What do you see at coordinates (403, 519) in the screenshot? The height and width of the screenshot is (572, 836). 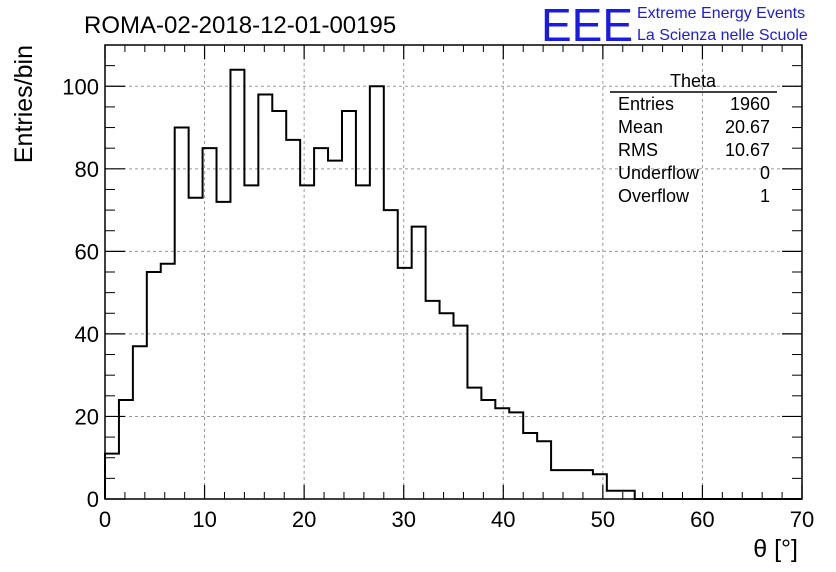 I see `x-tick-label: 30` at bounding box center [403, 519].